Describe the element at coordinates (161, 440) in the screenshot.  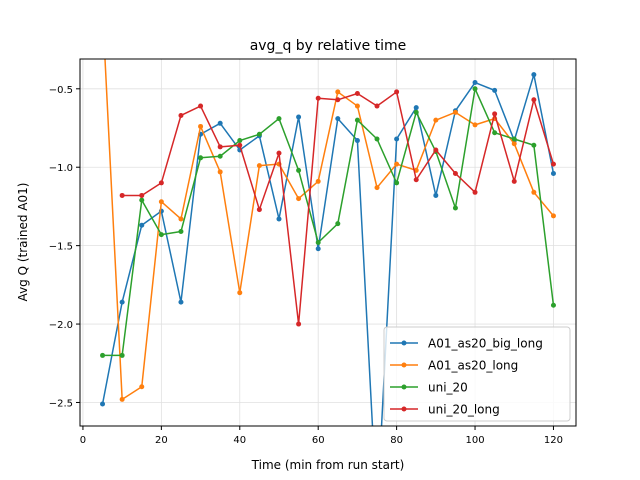
I see `x-tick-label: 20` at that location.